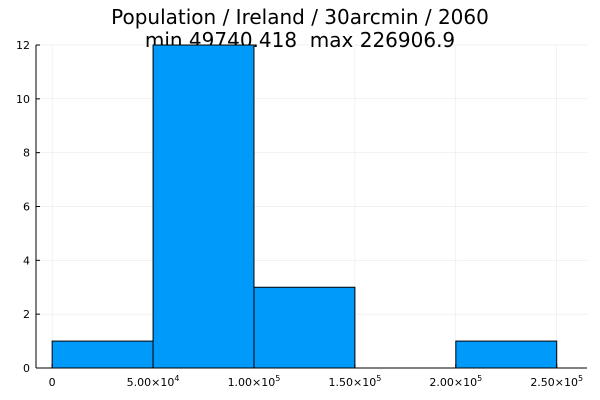  I want to click on y-tick-label: 0, so click(26, 368).